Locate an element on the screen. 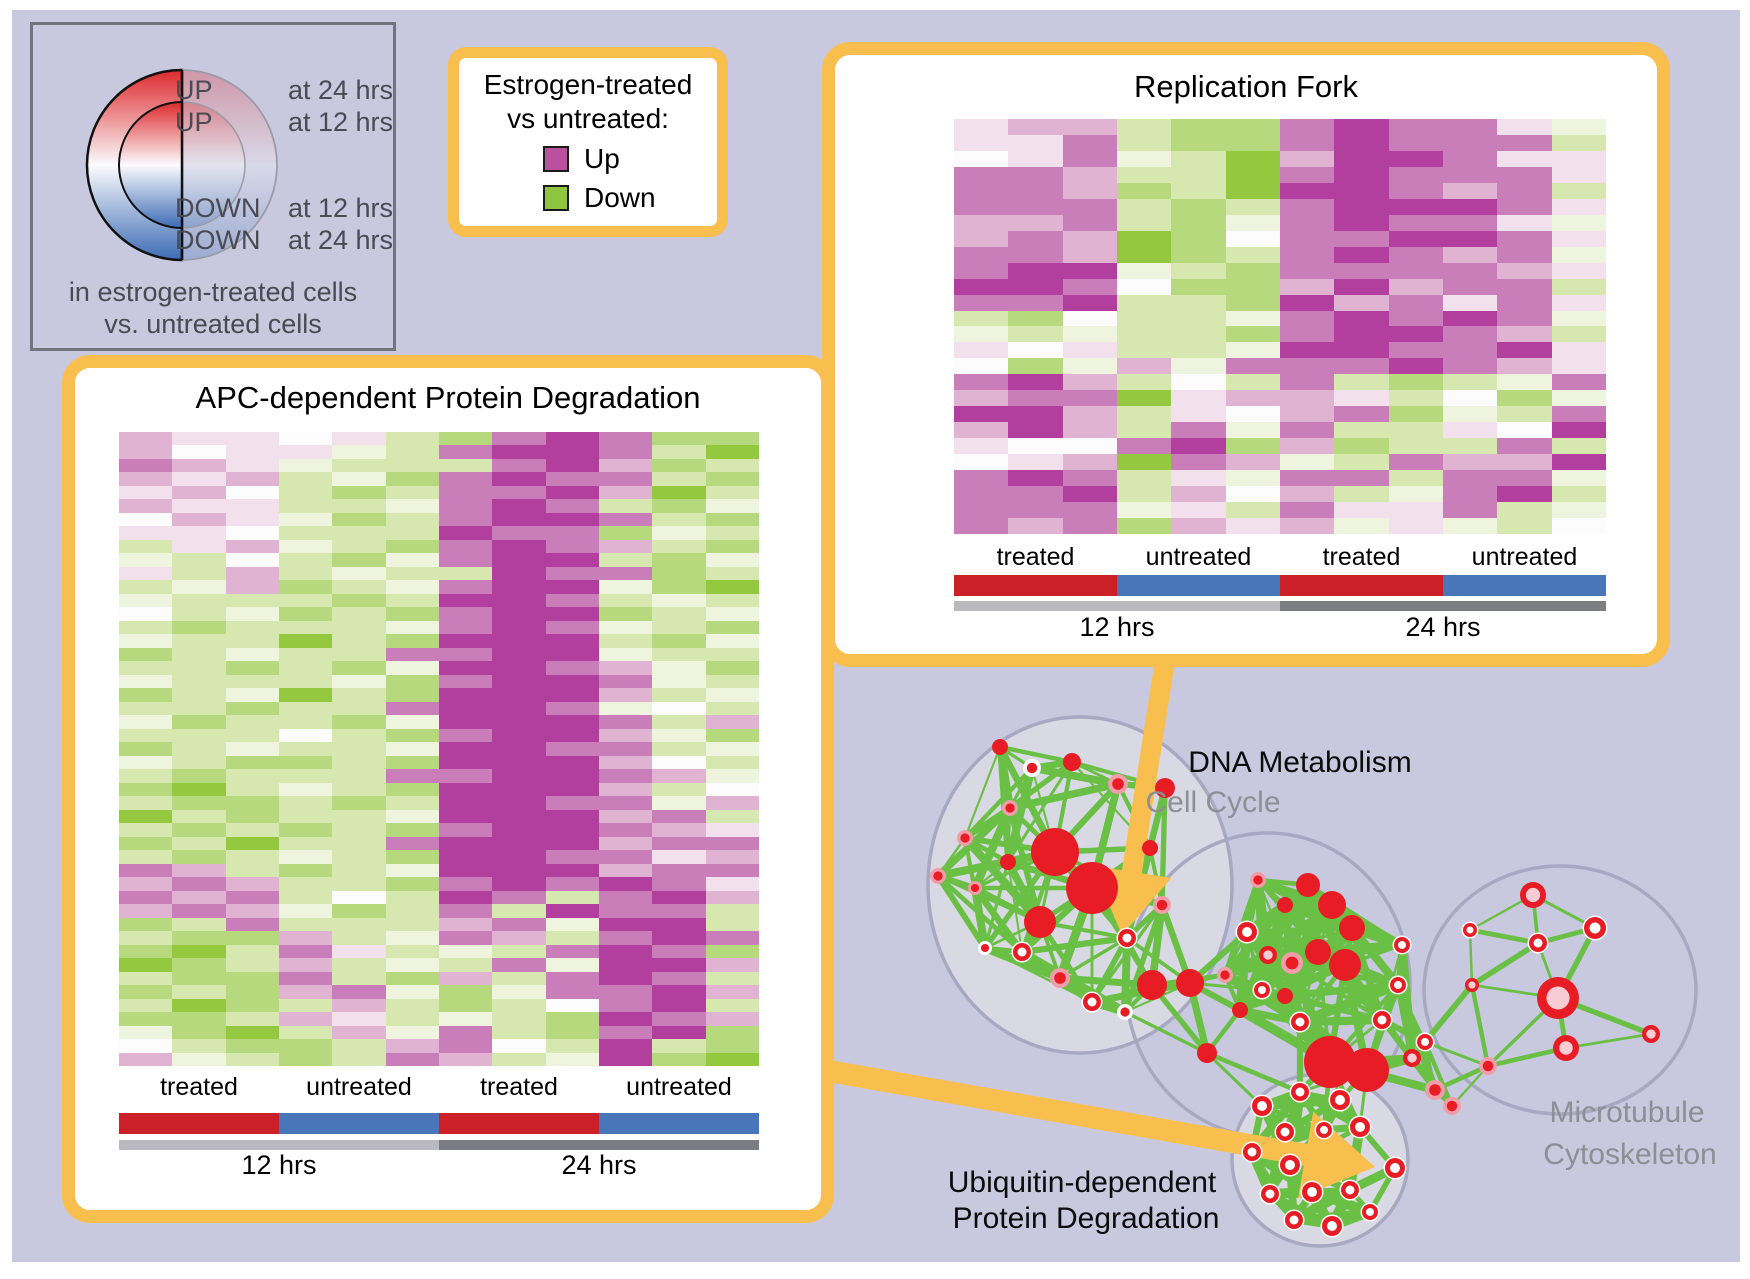 The image size is (1750, 1279). ring-legend-caption-line2: vs. untreated cells is located at coordinates (213, 324).